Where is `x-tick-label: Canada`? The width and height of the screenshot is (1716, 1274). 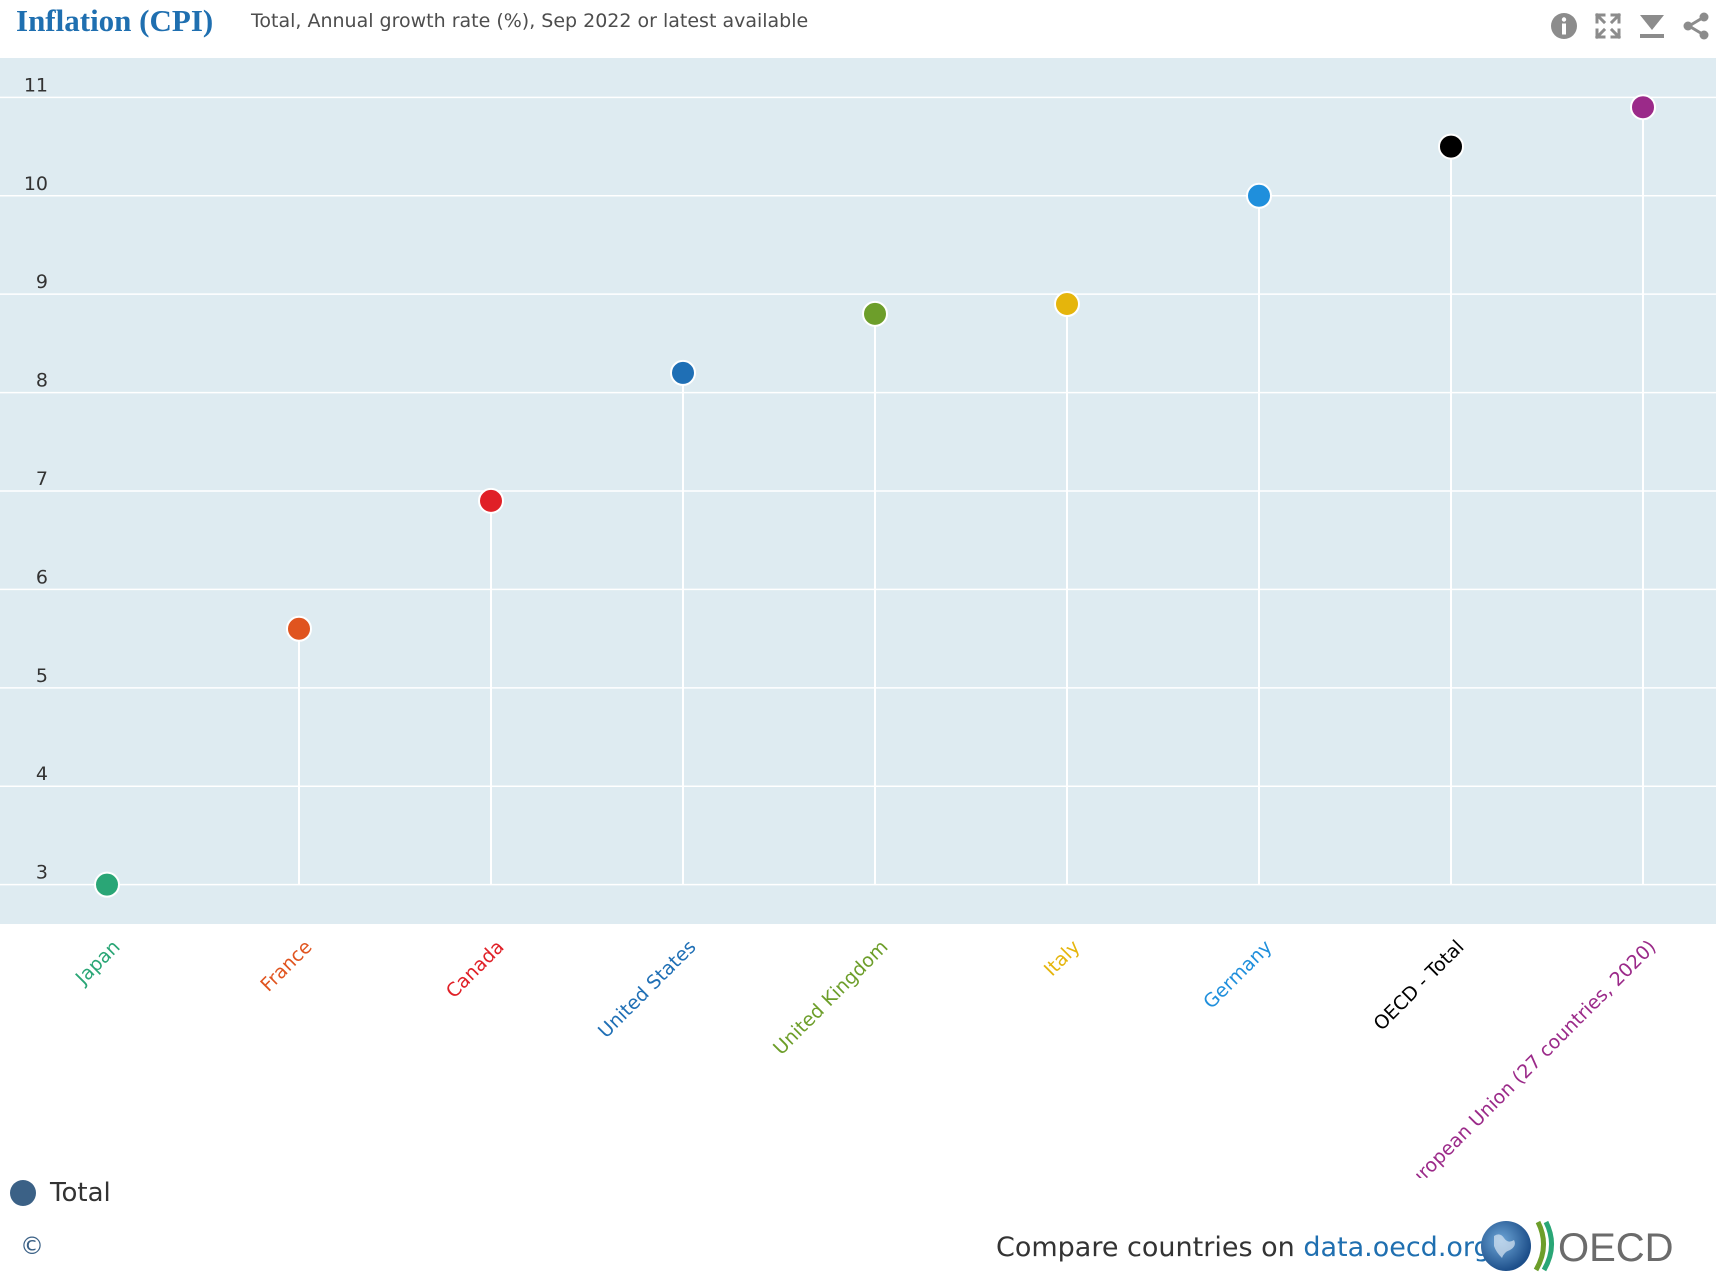
x-tick-label: Canada is located at coordinates (475, 969).